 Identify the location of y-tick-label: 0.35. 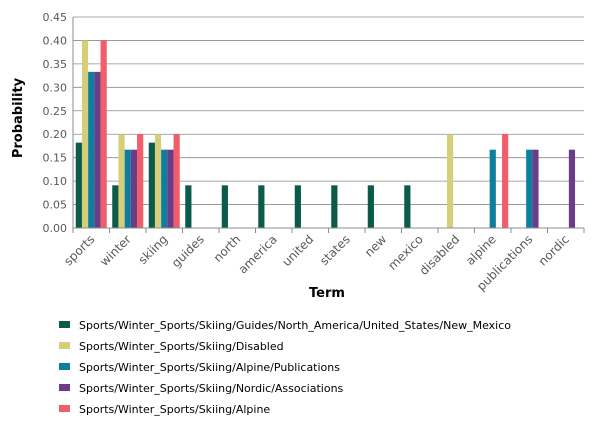
(55, 64).